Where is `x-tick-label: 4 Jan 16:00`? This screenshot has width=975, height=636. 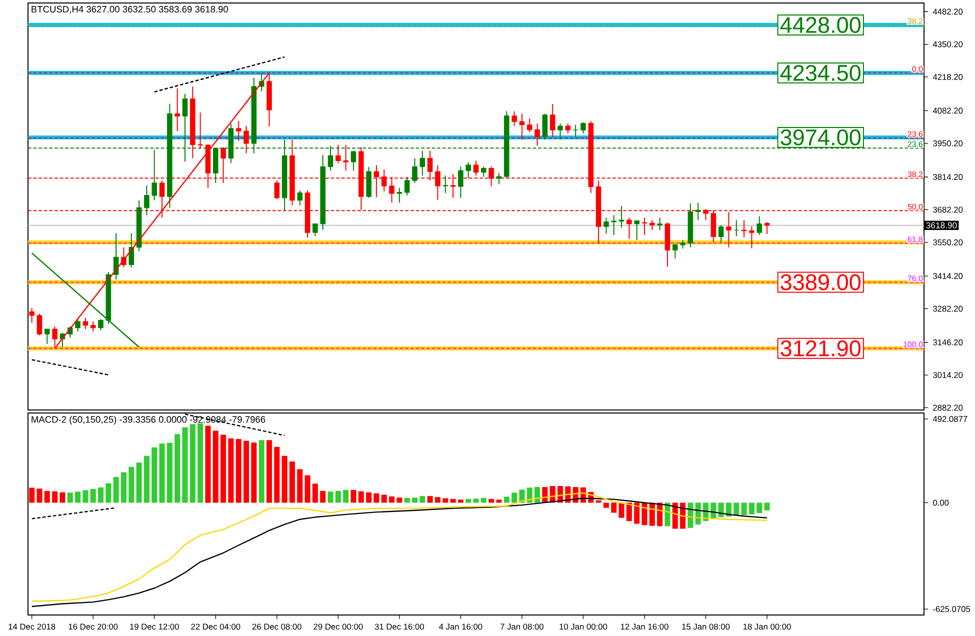 x-tick-label: 4 Jan 16:00 is located at coordinates (460, 627).